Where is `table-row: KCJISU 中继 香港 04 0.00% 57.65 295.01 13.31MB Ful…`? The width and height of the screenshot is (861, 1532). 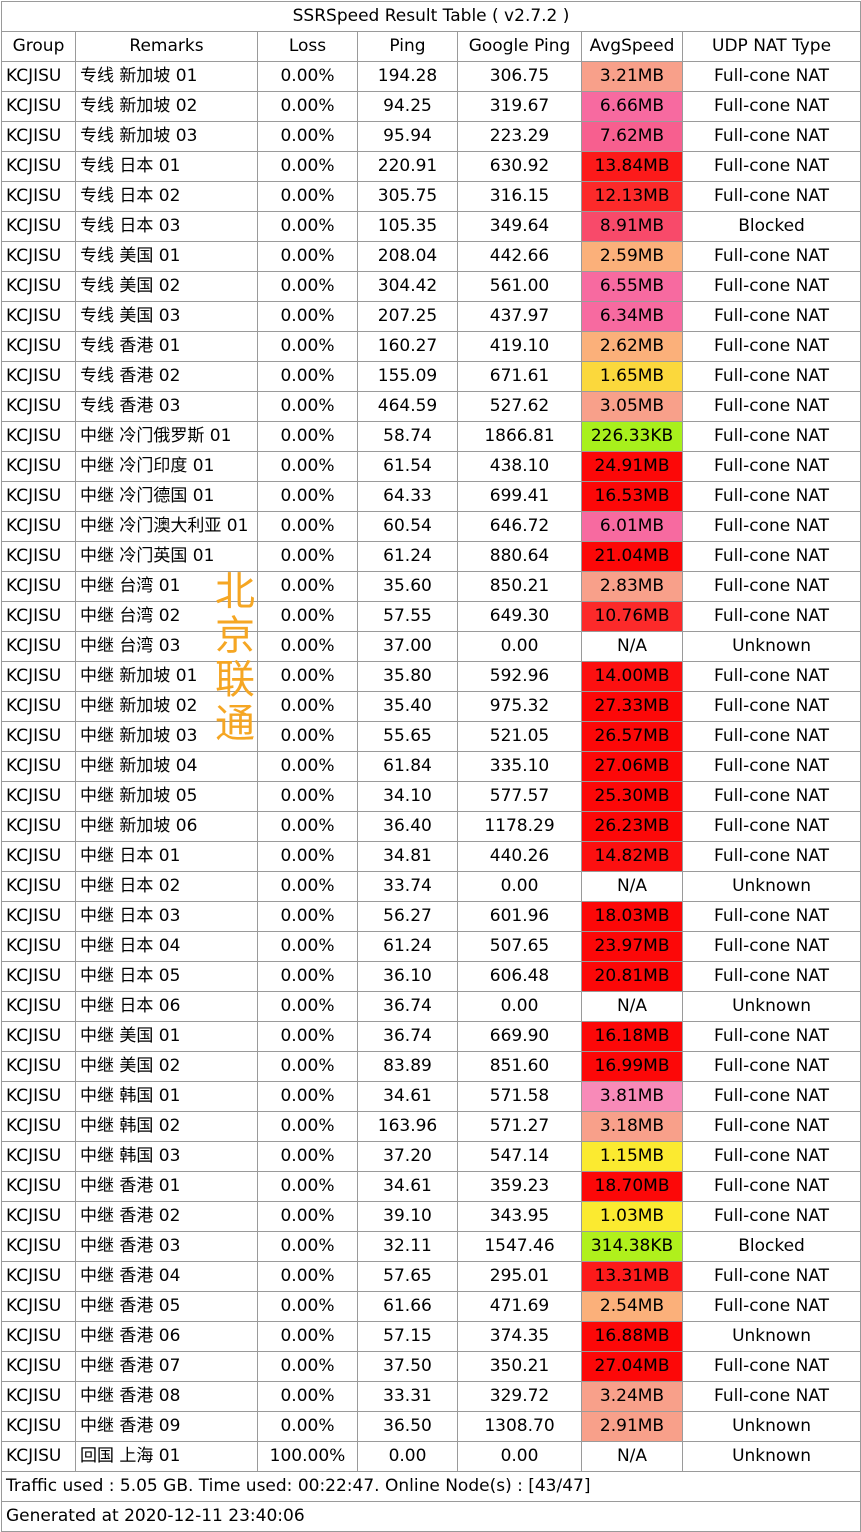 table-row: KCJISU 中继 香港 04 0.00% 57.65 295.01 13.31MB Ful… is located at coordinates (431, 1276).